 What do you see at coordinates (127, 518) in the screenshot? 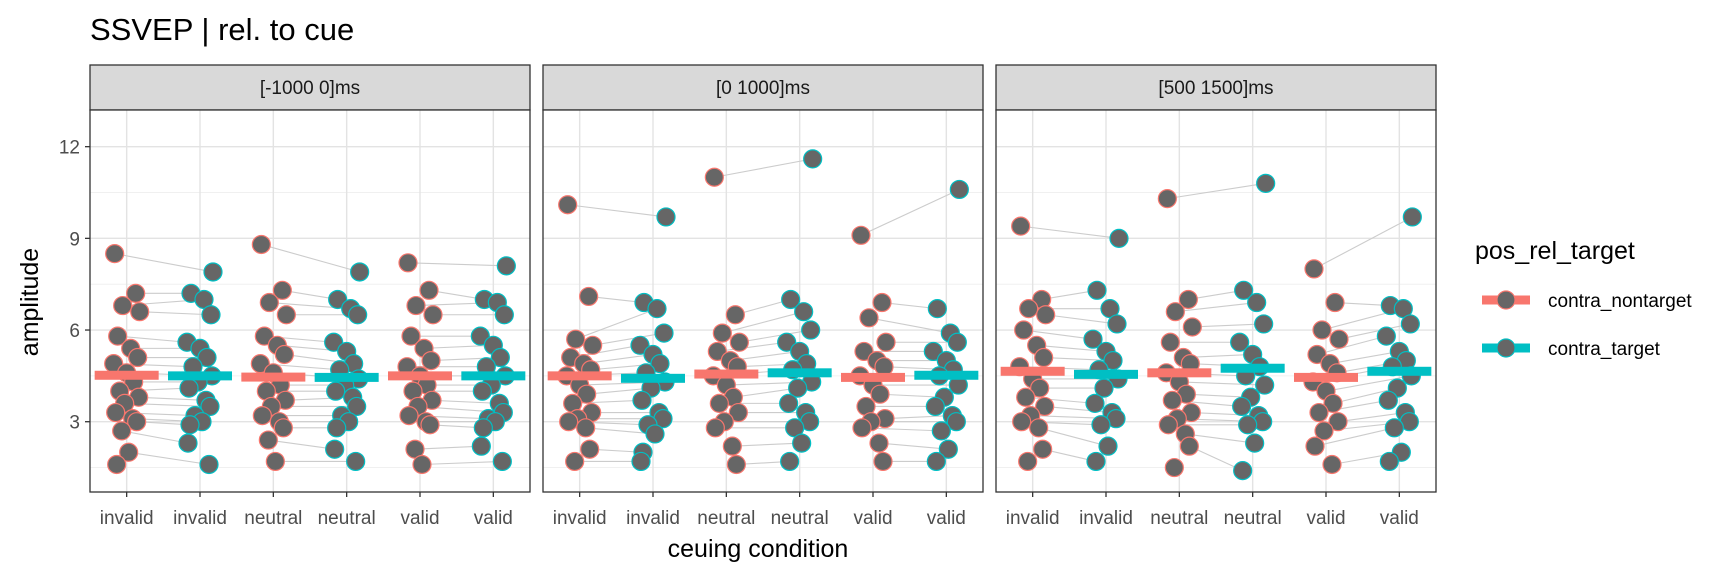
I see `x-tick-label: invalid` at bounding box center [127, 518].